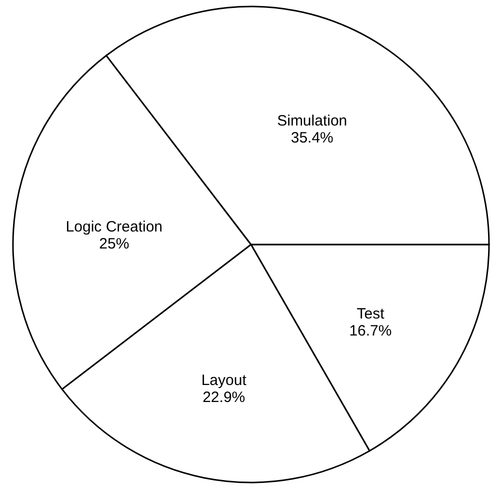  Describe the element at coordinates (371, 314) in the screenshot. I see `slice-label: Test` at that location.